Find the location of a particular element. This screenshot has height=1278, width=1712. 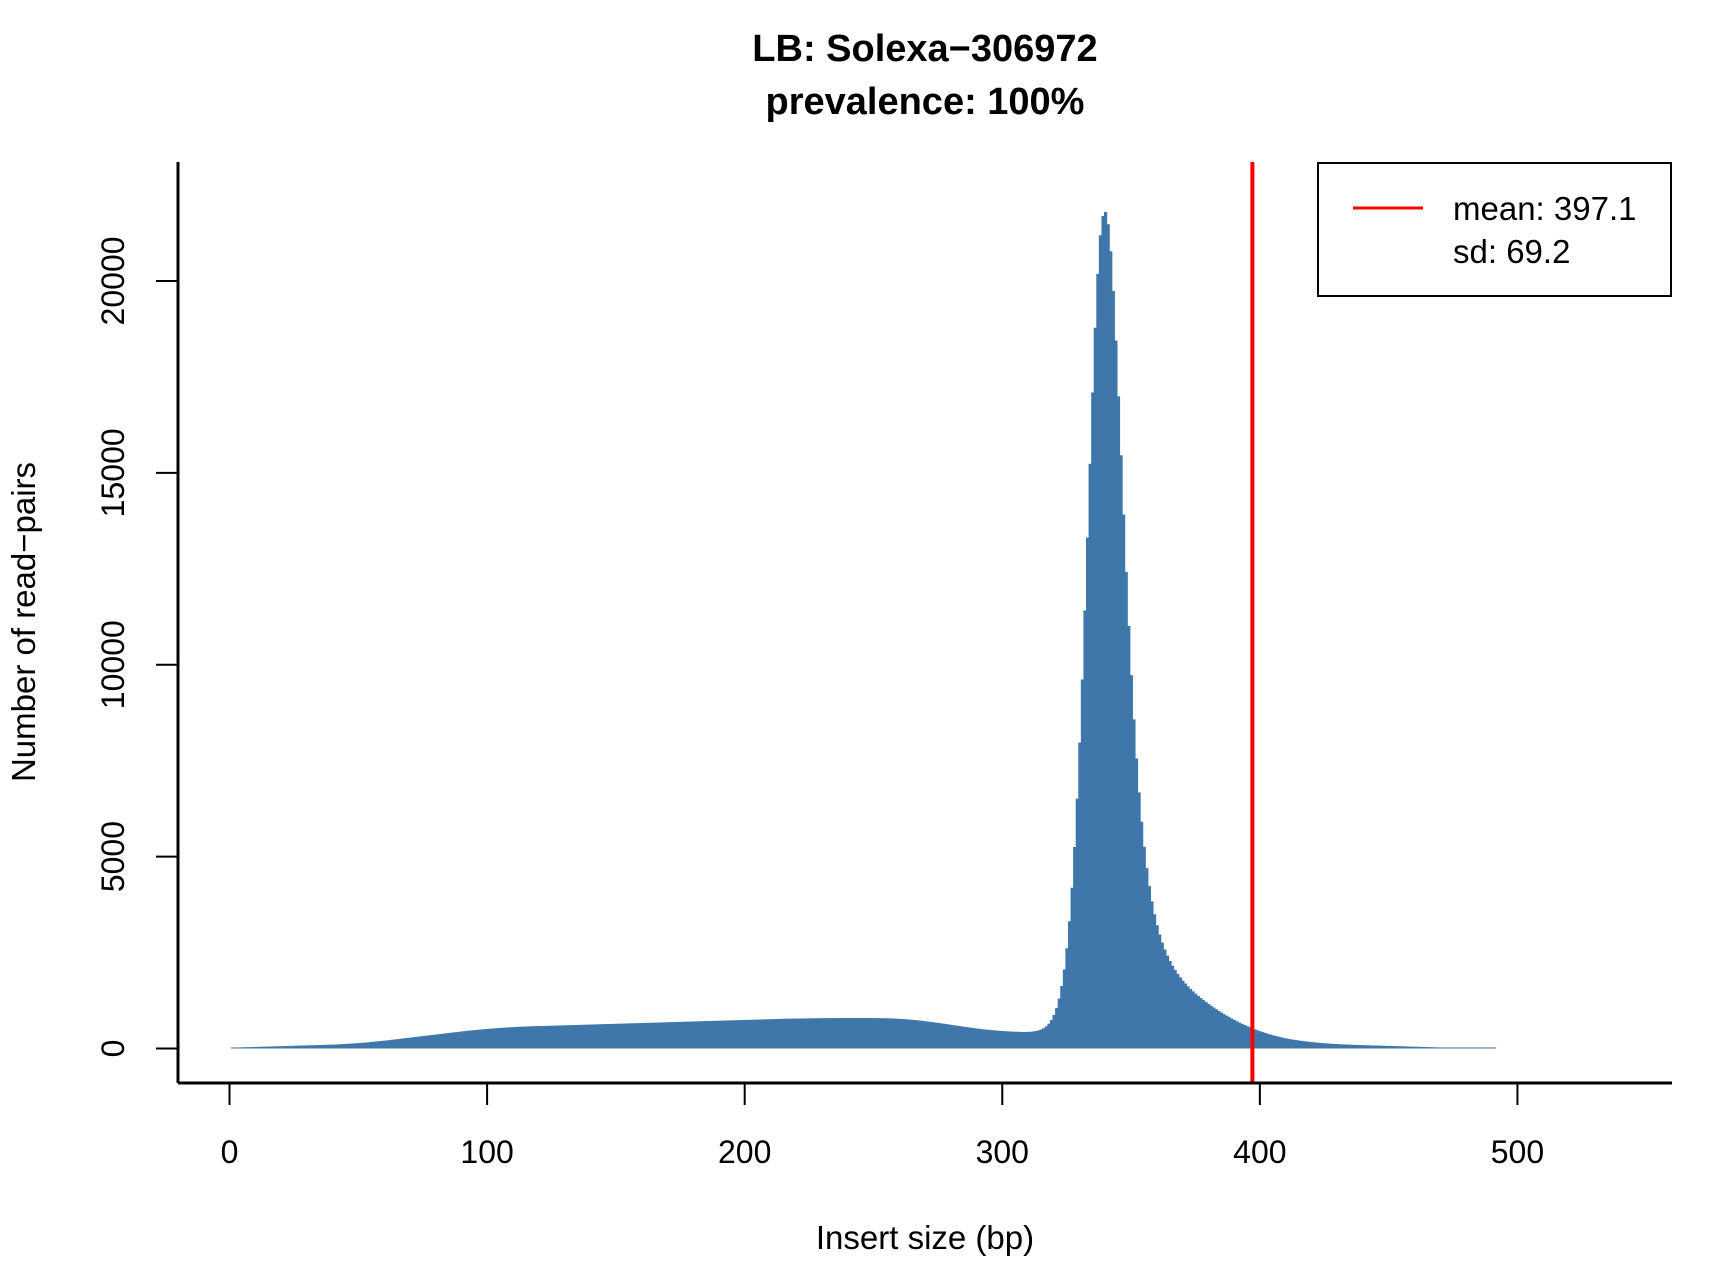

x-axis-ticks: 0 100 200 300 400 500 is located at coordinates (882, 1126).